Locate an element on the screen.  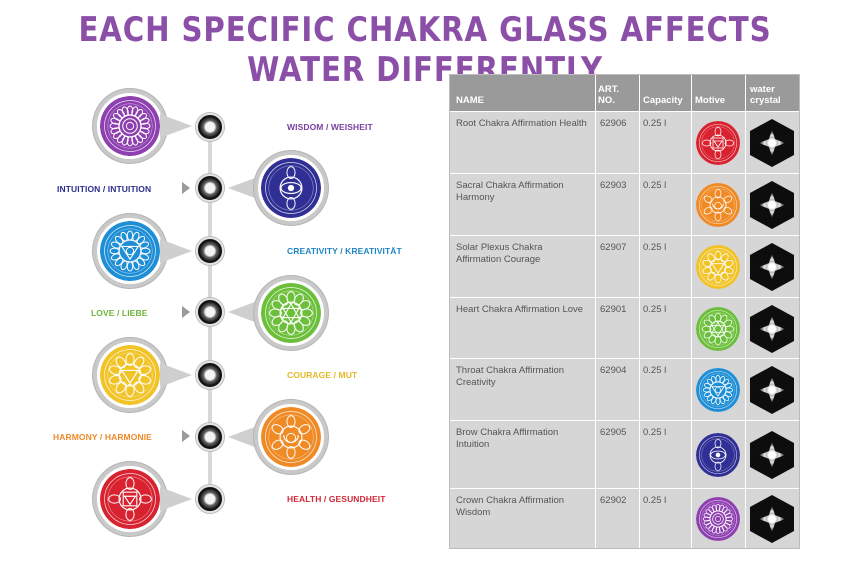
diagram-label-creativity: CREATIVITY / KREATIVITÄT is located at coordinates (344, 251).